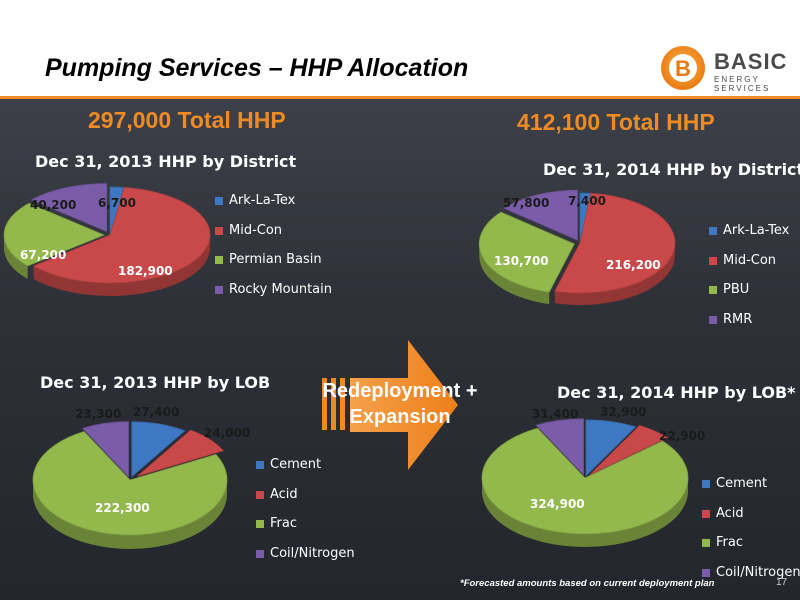 The image size is (800, 600). I want to click on logo-mark-letter: B, so click(683, 68).